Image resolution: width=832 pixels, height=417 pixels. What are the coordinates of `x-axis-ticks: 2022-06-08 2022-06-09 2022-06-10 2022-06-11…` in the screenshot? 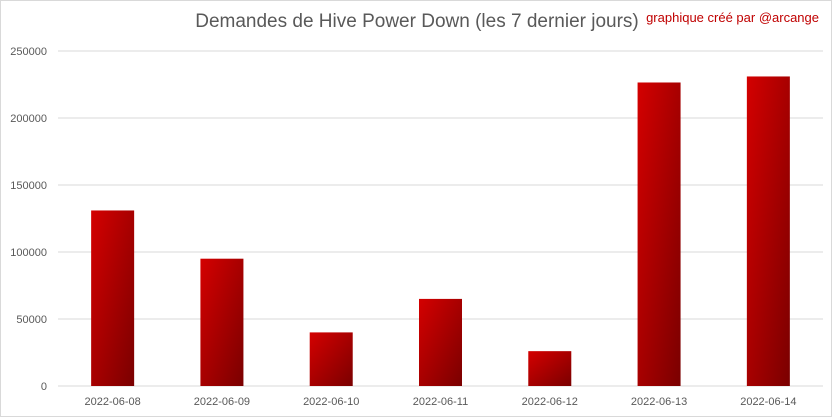 It's located at (441, 402).